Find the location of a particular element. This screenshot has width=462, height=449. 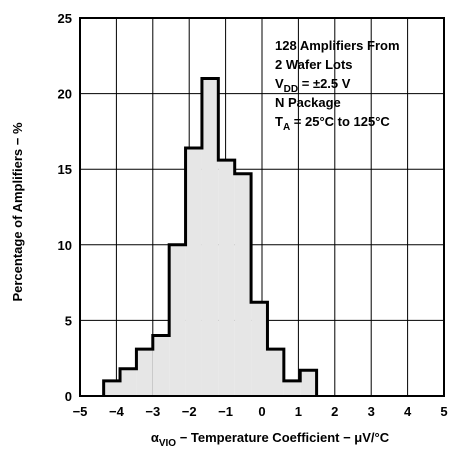

y-tick-label: 15 is located at coordinates (65, 169).